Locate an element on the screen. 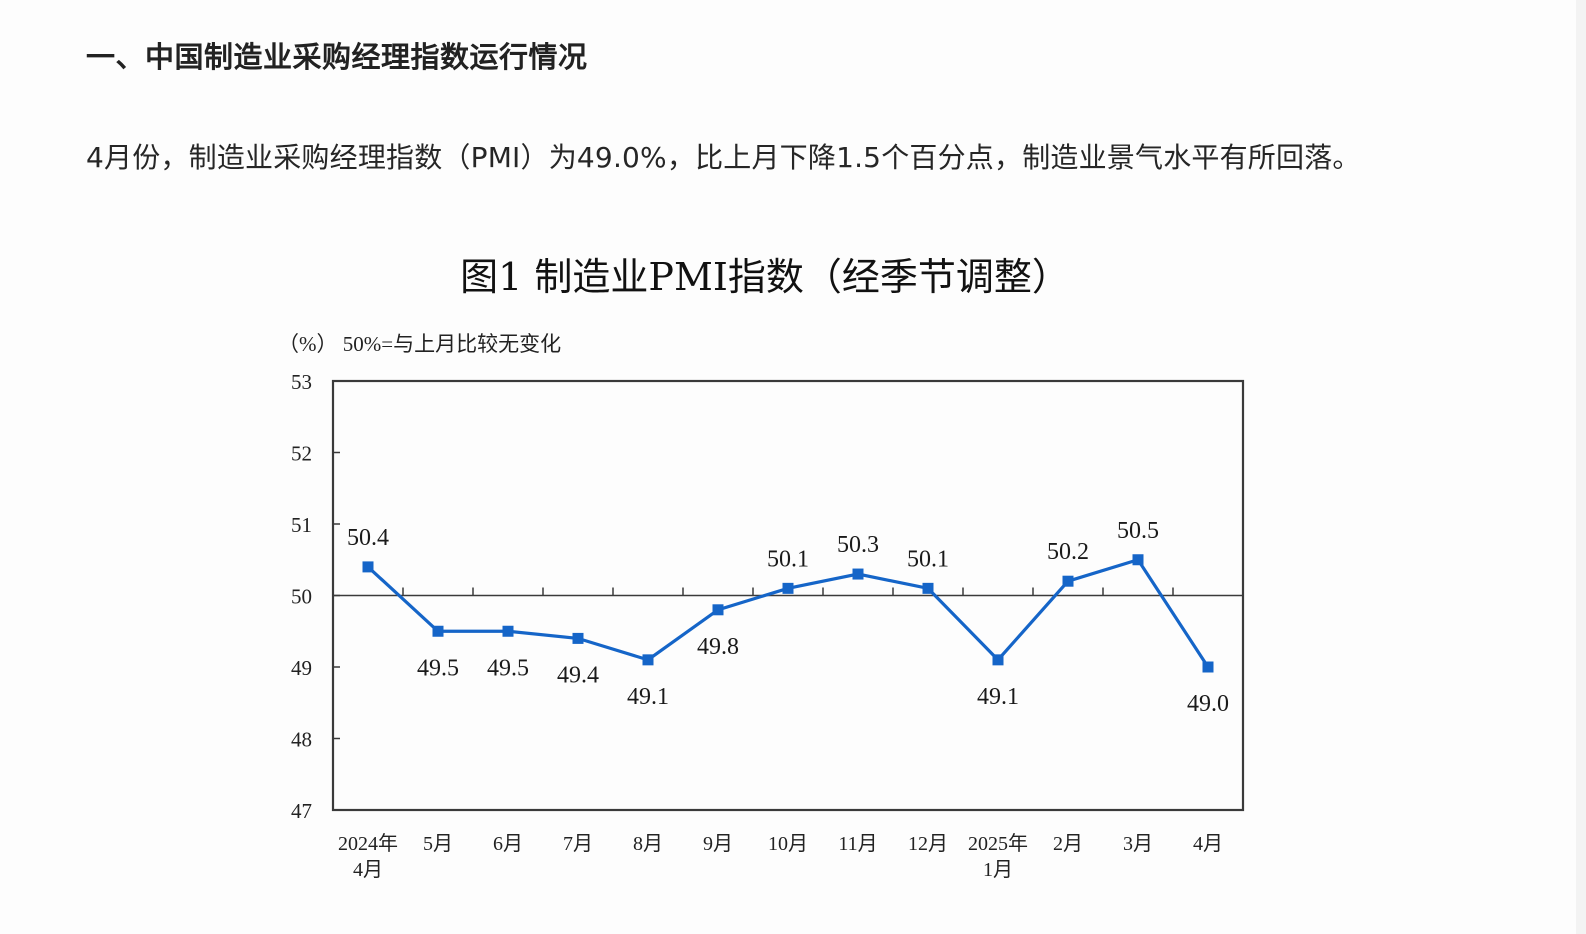  x-tick-label: 11月 is located at coordinates (857, 844).